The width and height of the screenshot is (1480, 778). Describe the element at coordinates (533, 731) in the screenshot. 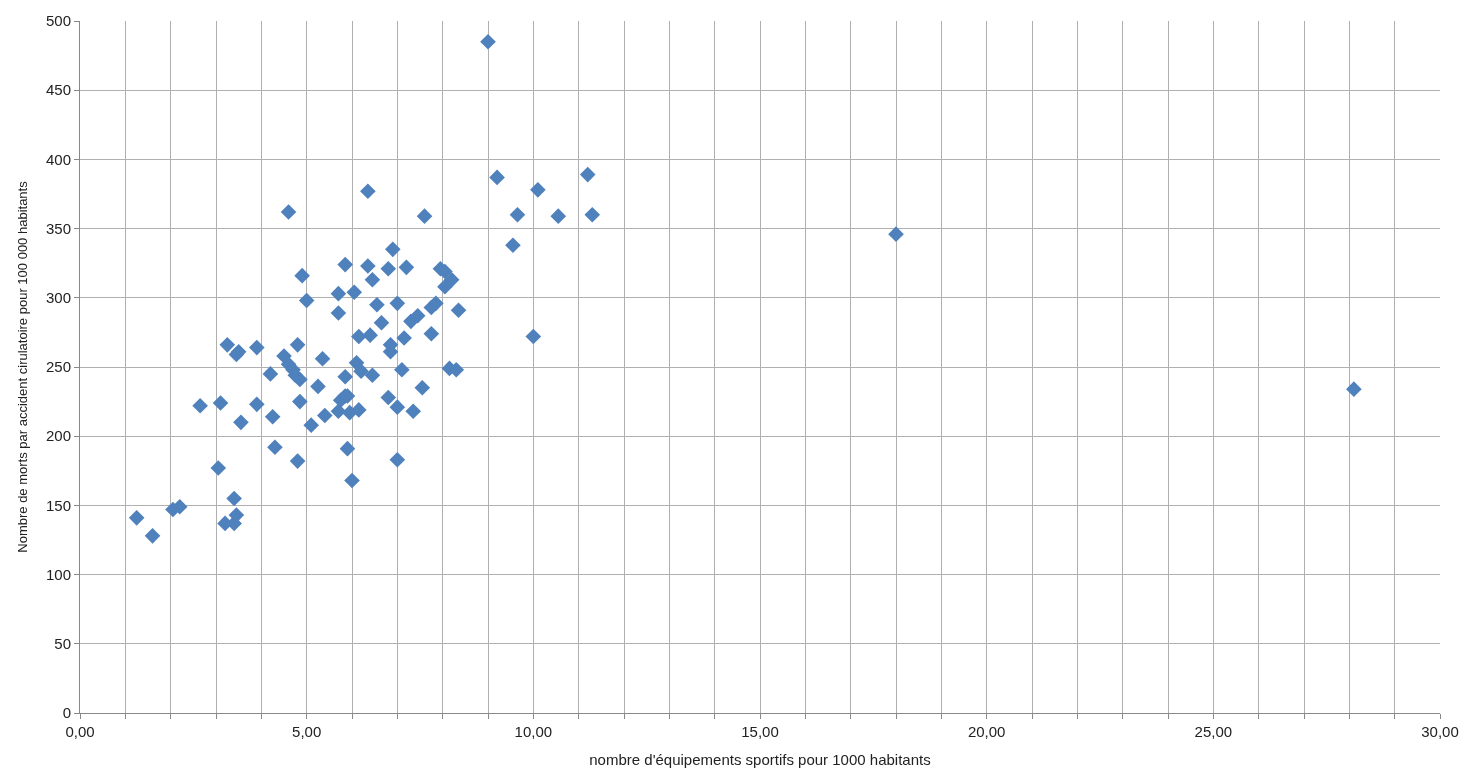

I see `x-tick-label: 10,00` at that location.